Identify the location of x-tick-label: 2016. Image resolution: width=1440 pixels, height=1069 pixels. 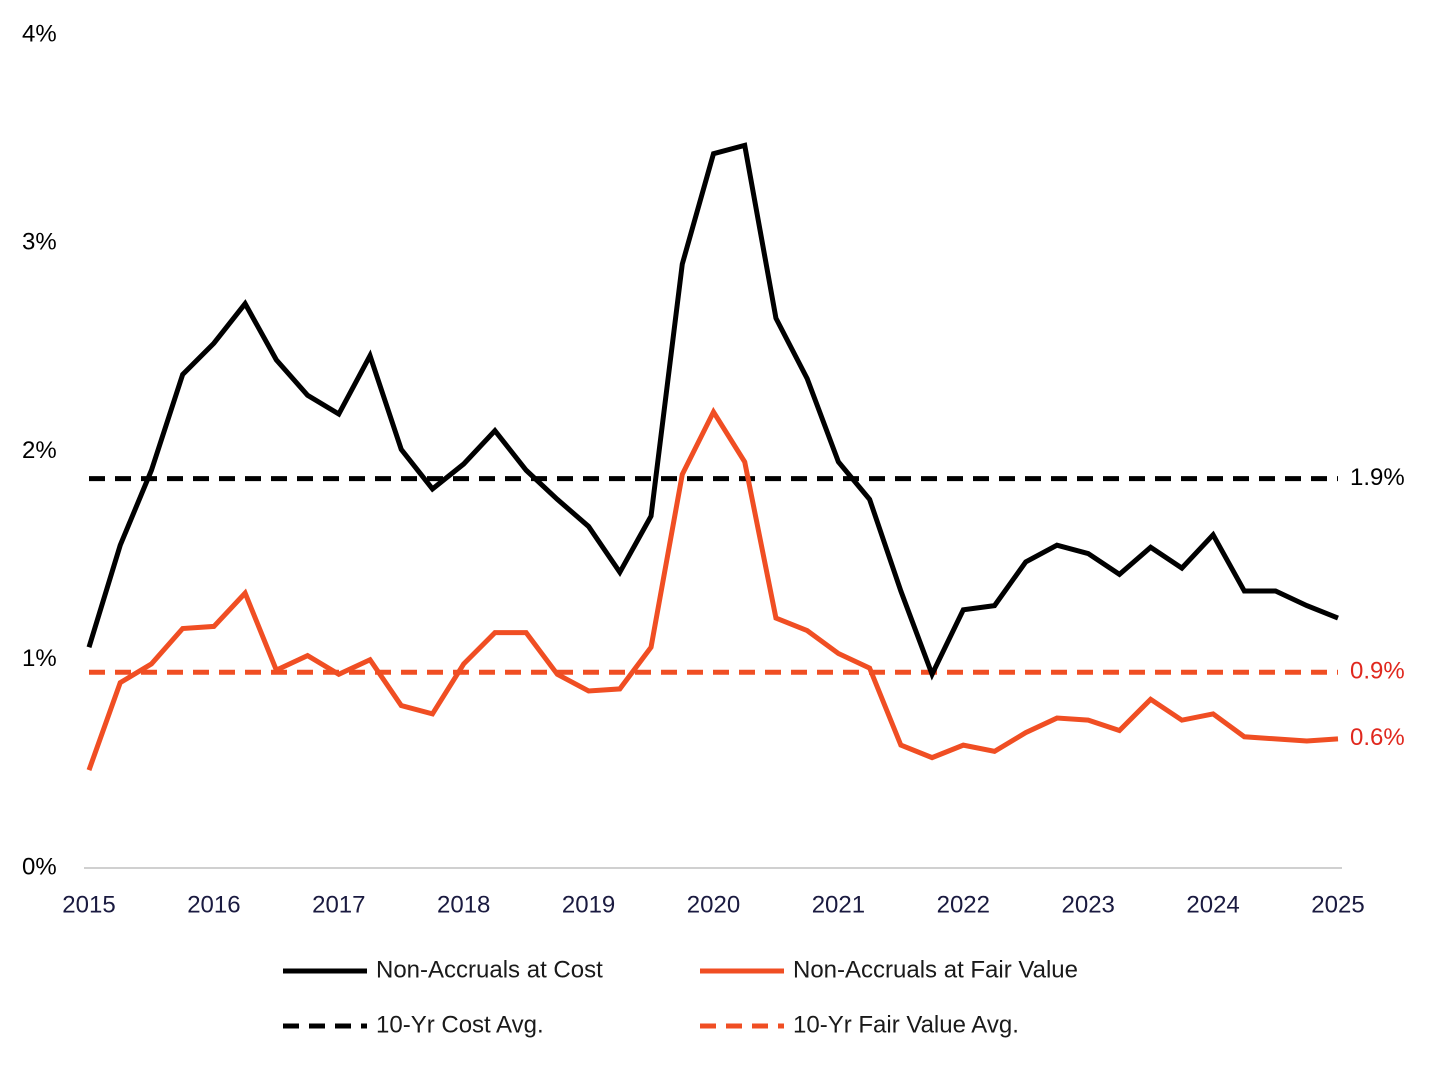
(213, 904).